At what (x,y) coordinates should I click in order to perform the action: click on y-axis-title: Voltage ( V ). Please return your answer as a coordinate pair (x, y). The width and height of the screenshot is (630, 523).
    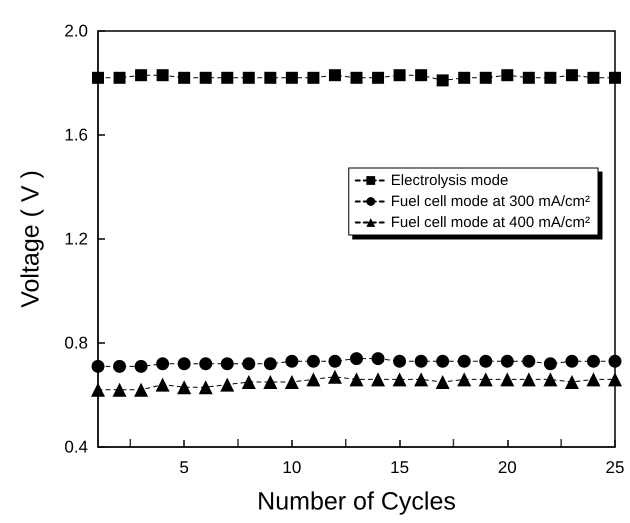
    Looking at the image, I should click on (30, 239).